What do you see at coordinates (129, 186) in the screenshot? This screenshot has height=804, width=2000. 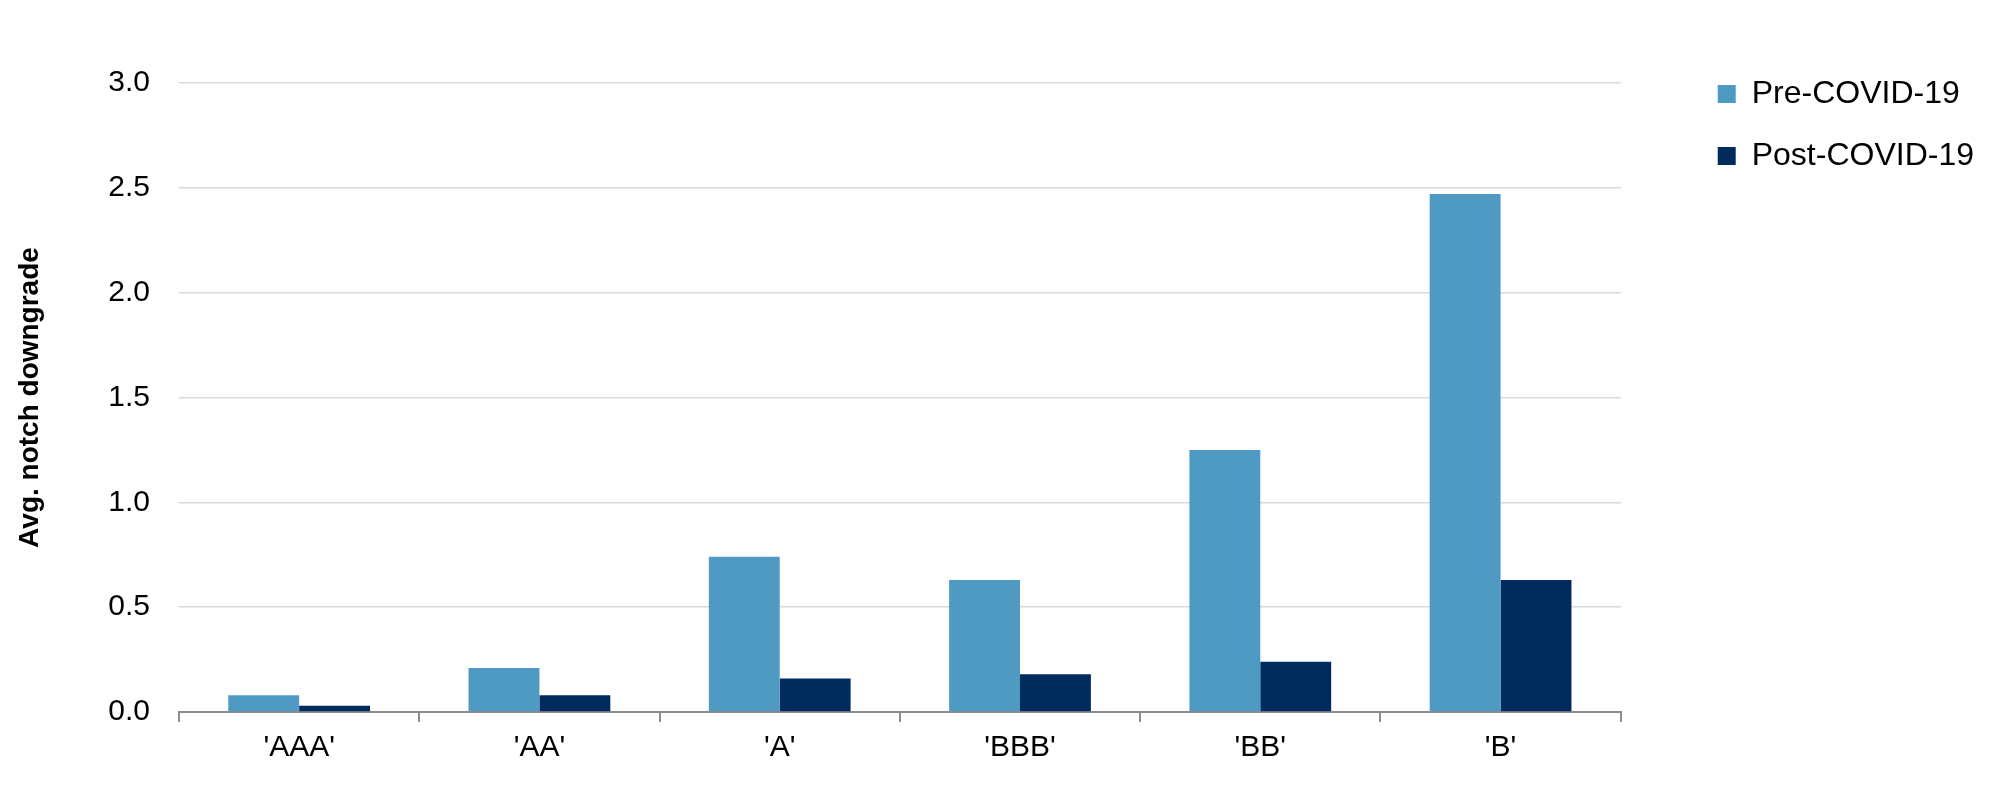 I see `y-tick-label: 2.5` at bounding box center [129, 186].